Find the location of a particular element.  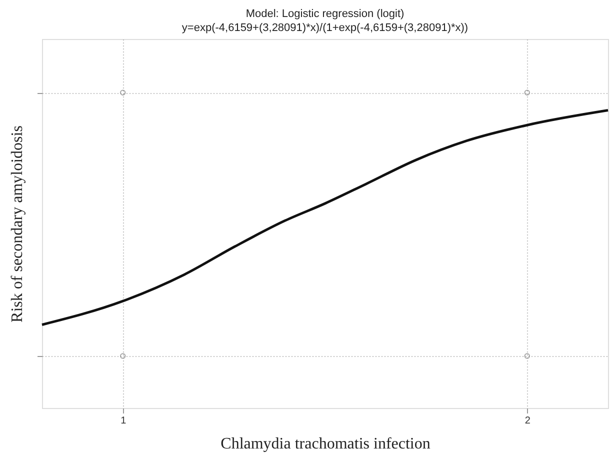

chart-title: Model: Logistic regression (logit) is located at coordinates (325, 14).